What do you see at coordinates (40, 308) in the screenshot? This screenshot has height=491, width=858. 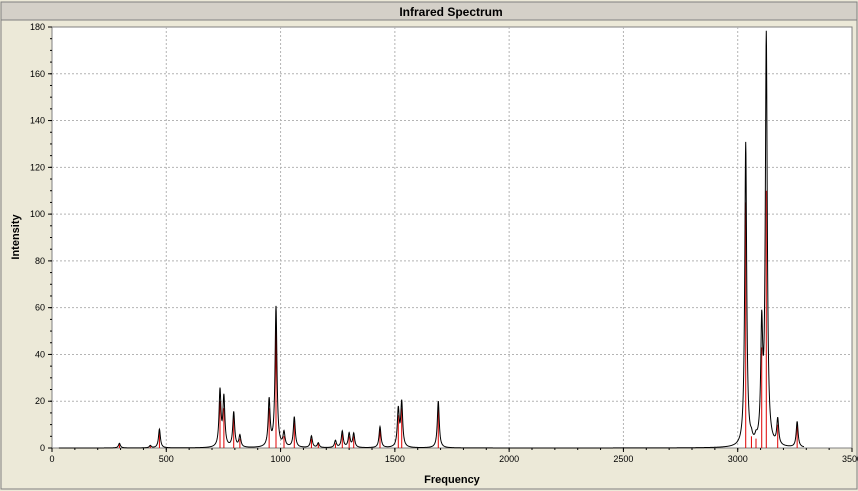 I see `y-tick-label: 60` at bounding box center [40, 308].